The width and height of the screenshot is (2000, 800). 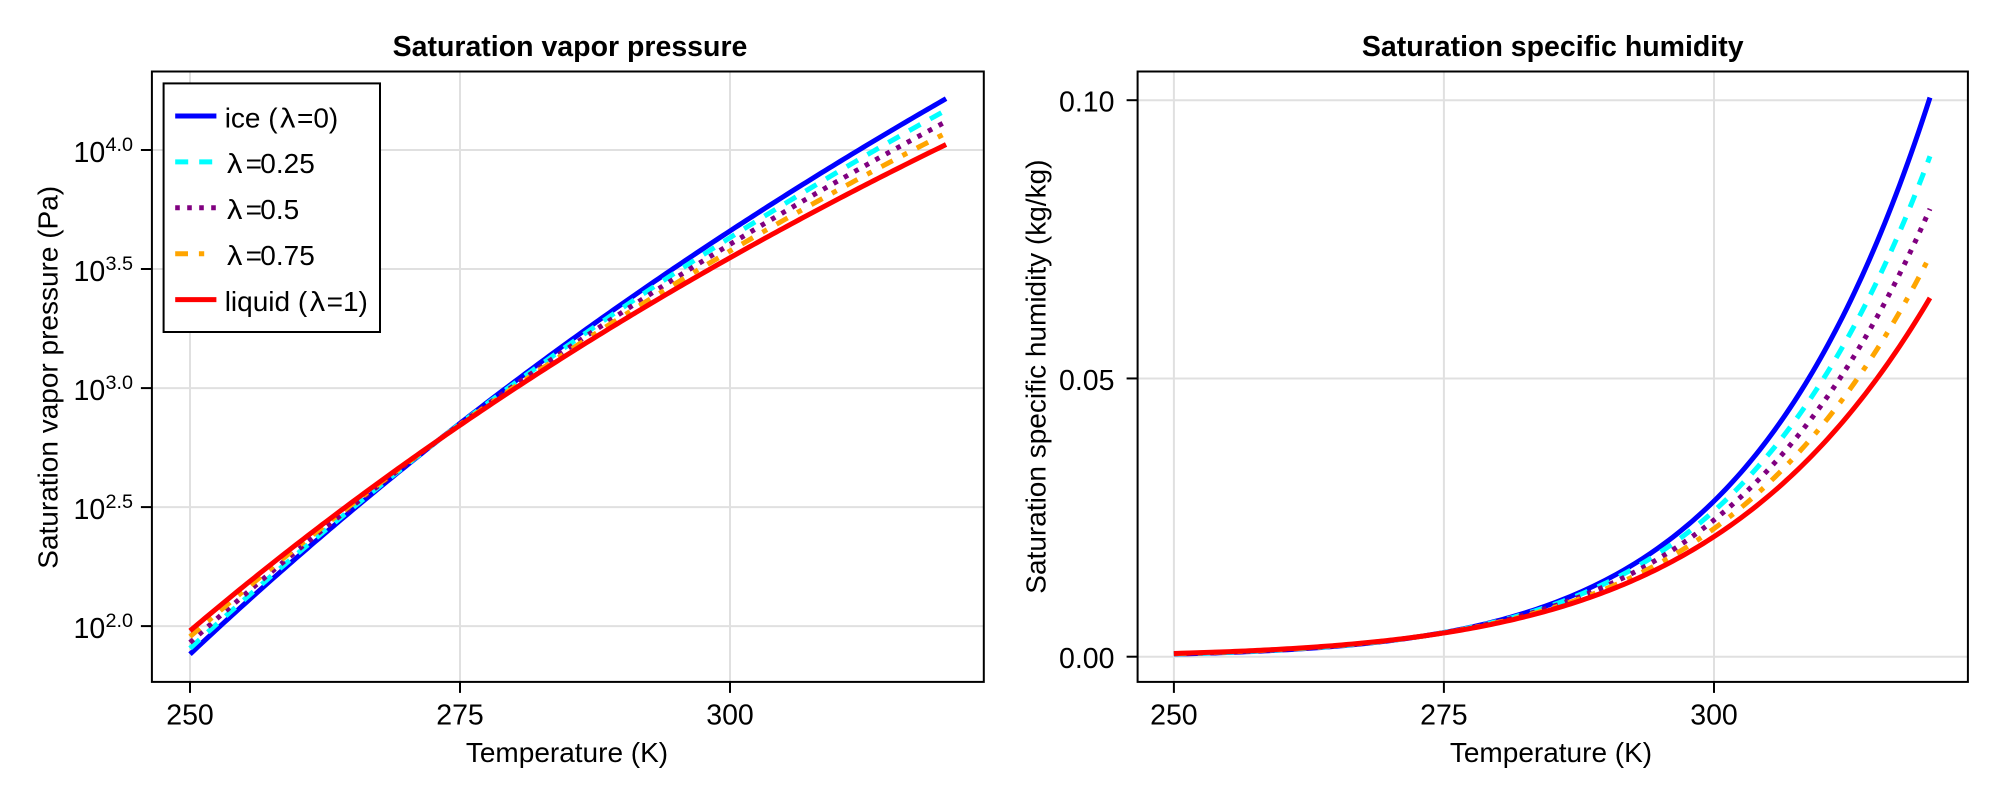 I want to click on svg-text: Saturation vapor pressure (Pa), so click(x=48, y=377).